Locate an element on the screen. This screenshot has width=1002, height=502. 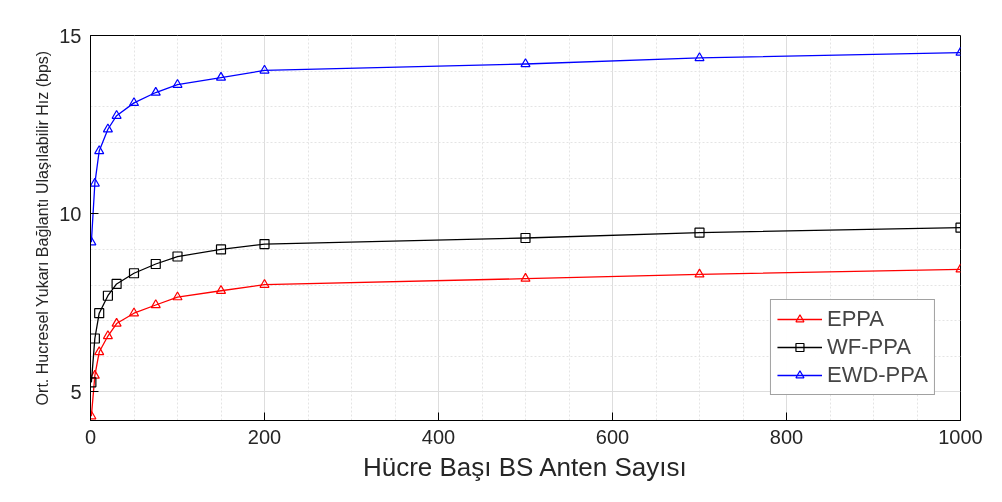
x-tick-label: 600 is located at coordinates (612, 436).